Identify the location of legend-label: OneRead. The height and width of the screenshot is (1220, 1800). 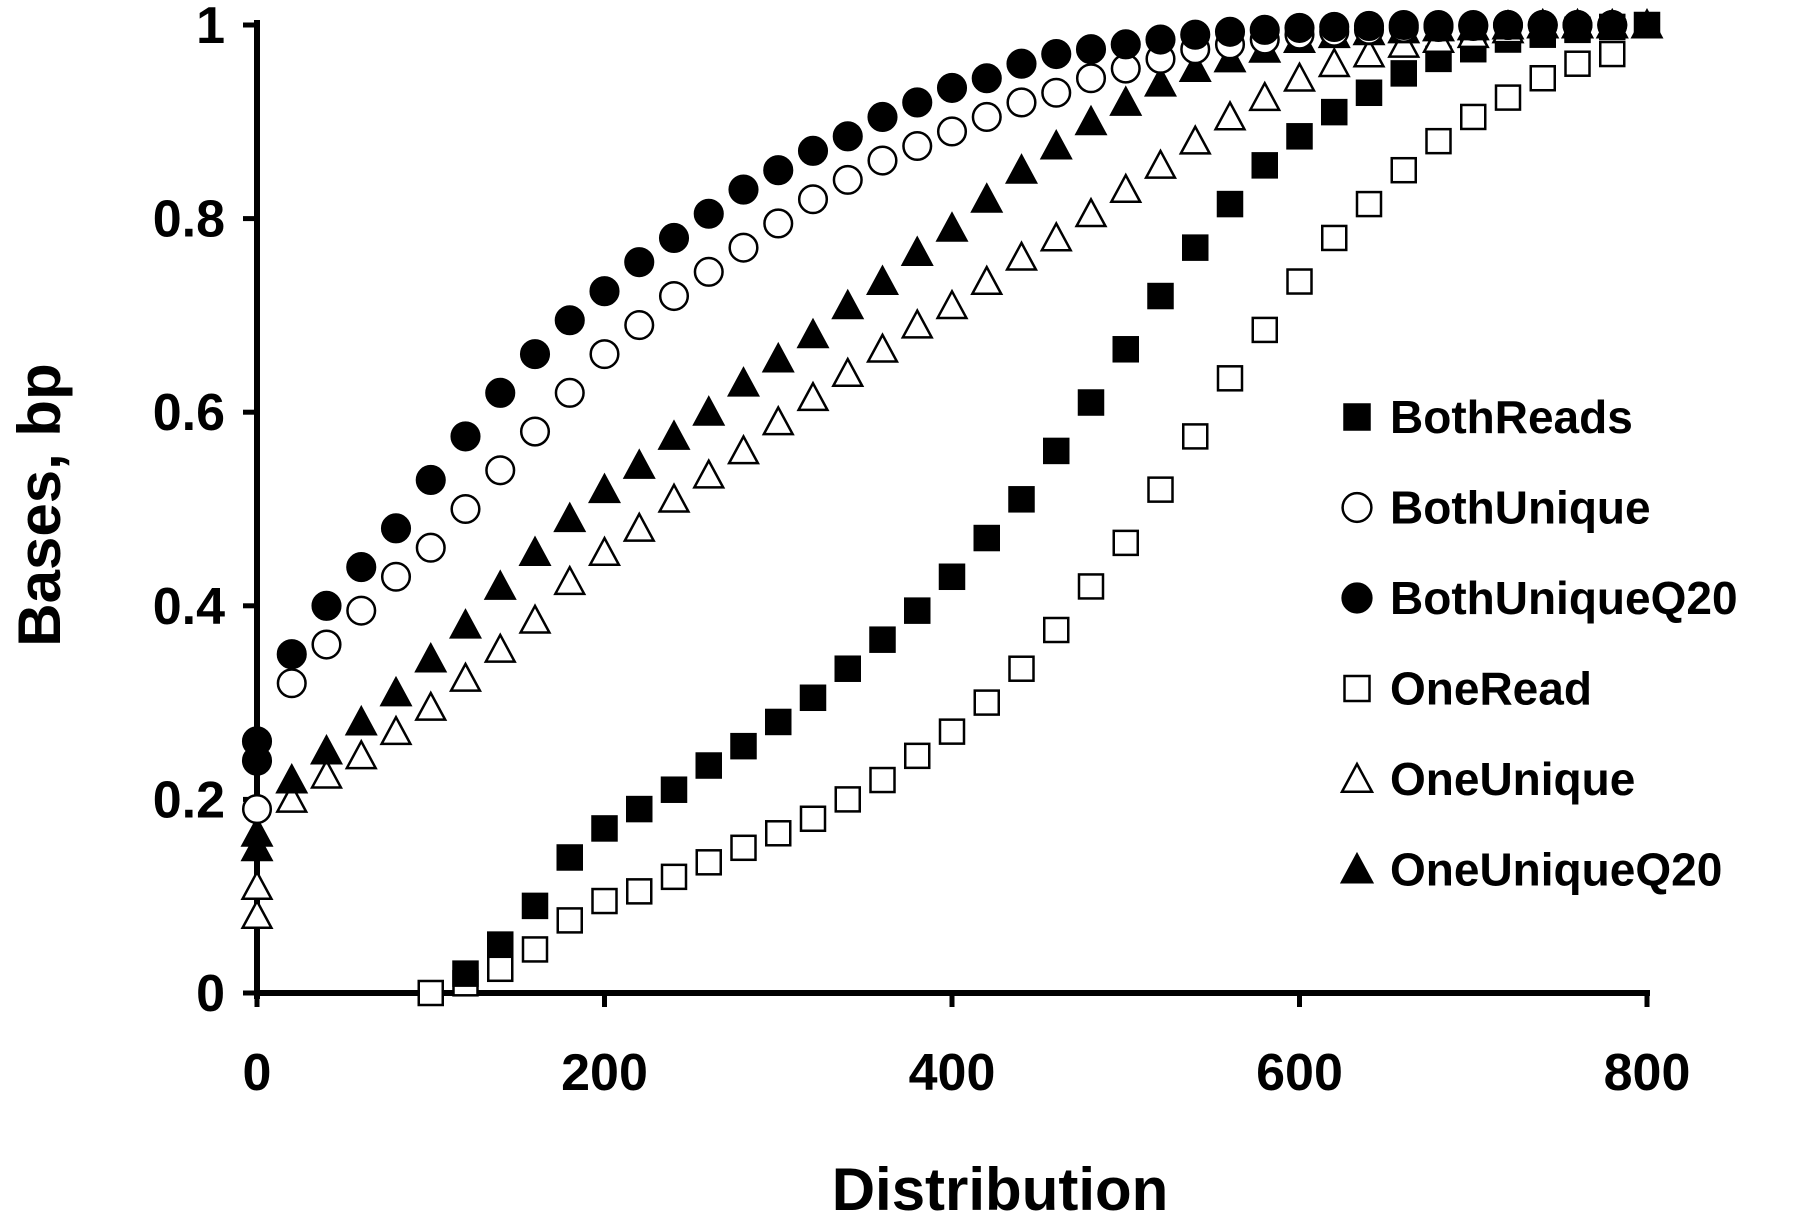
(1491, 689).